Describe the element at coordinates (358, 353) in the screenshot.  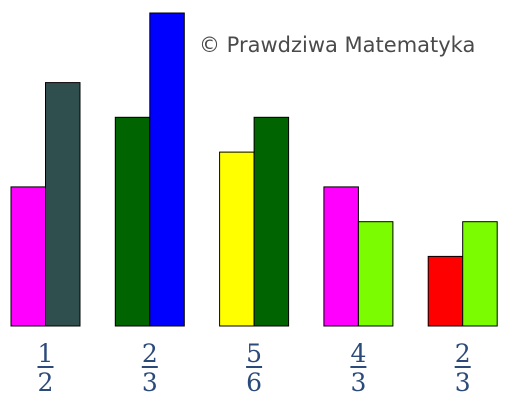
I see `fraction-numerator: 4` at that location.